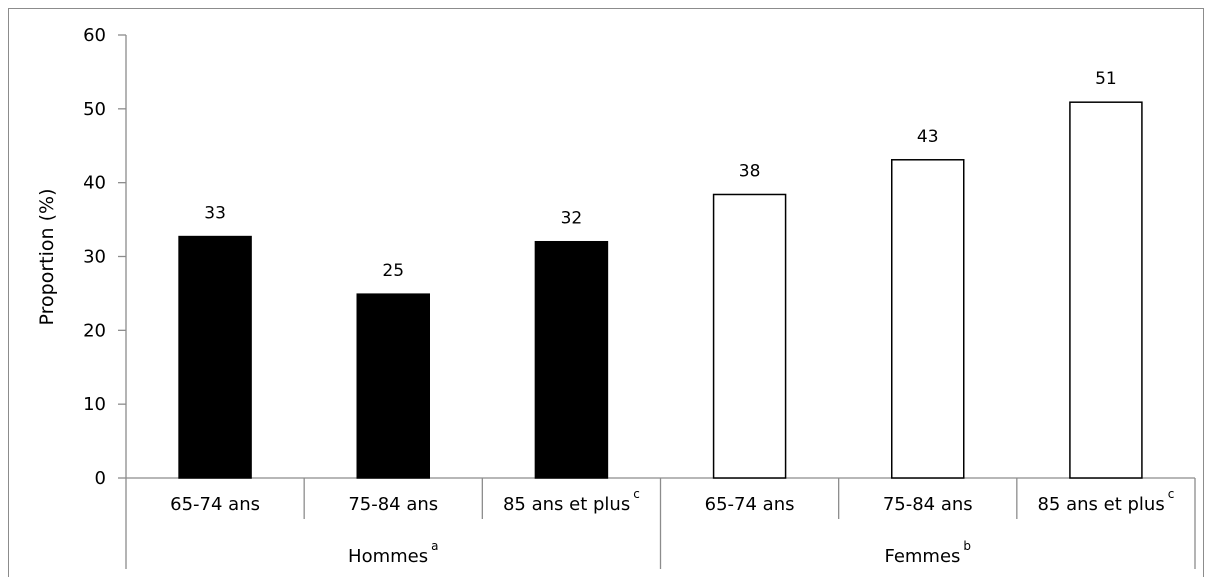  What do you see at coordinates (393, 271) in the screenshot?
I see `data-label: 25` at bounding box center [393, 271].